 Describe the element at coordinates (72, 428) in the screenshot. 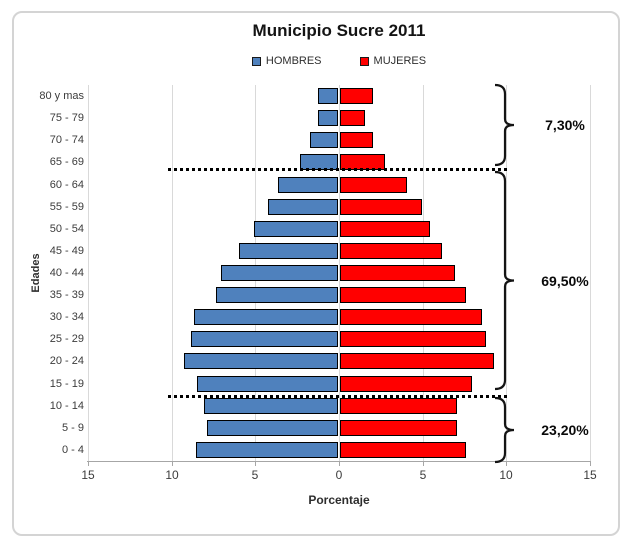

I see `age-label: 5 - 9` at that location.